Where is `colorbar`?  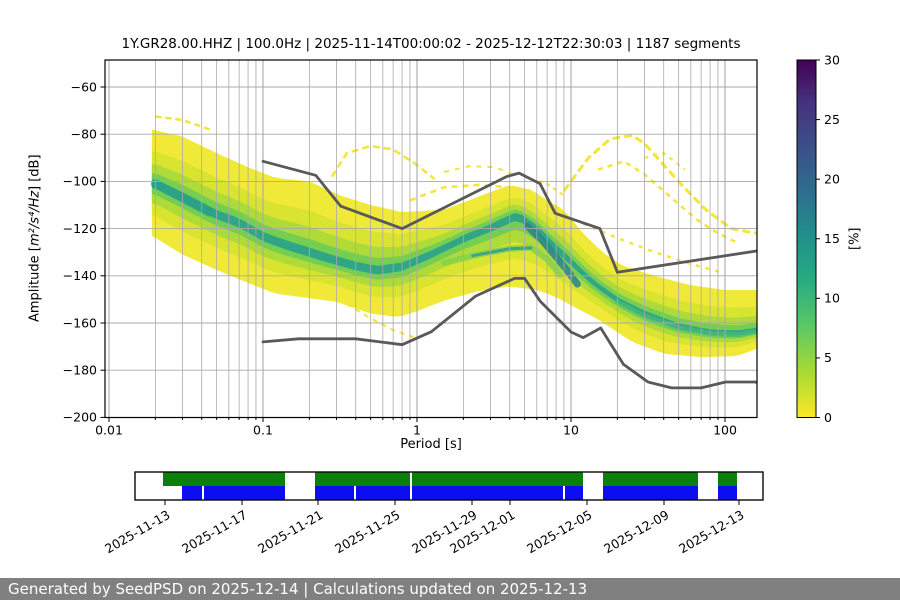
colorbar is located at coordinates (806, 238).